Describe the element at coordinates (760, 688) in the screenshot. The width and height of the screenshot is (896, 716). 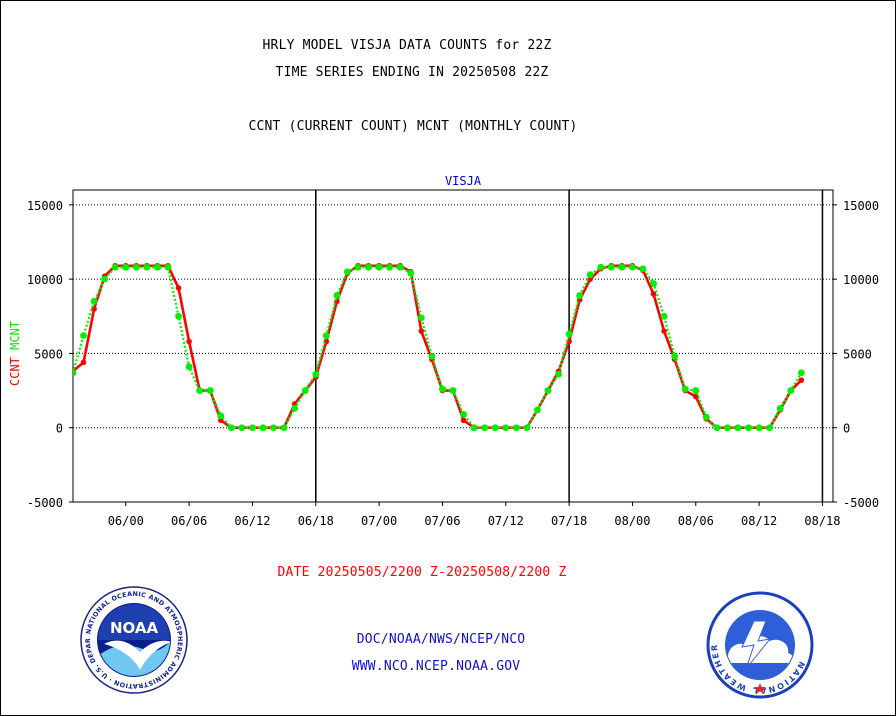
I see `nws-star-icon` at that location.